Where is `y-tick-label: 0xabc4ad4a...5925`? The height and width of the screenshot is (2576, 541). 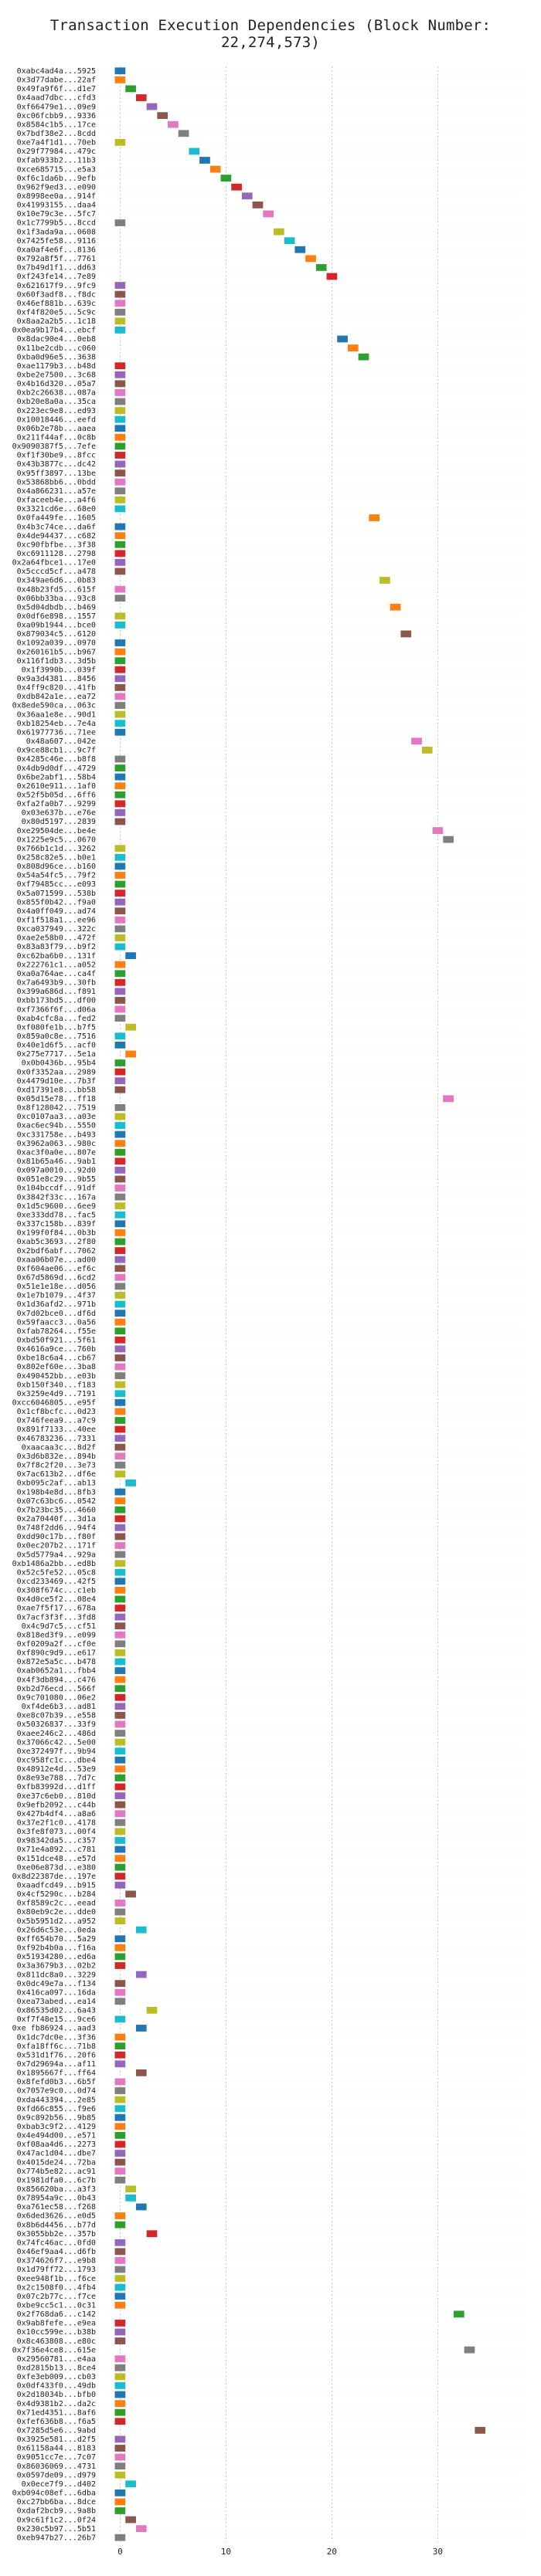 y-tick-label: 0xabc4ad4a...5925 is located at coordinates (56, 71).